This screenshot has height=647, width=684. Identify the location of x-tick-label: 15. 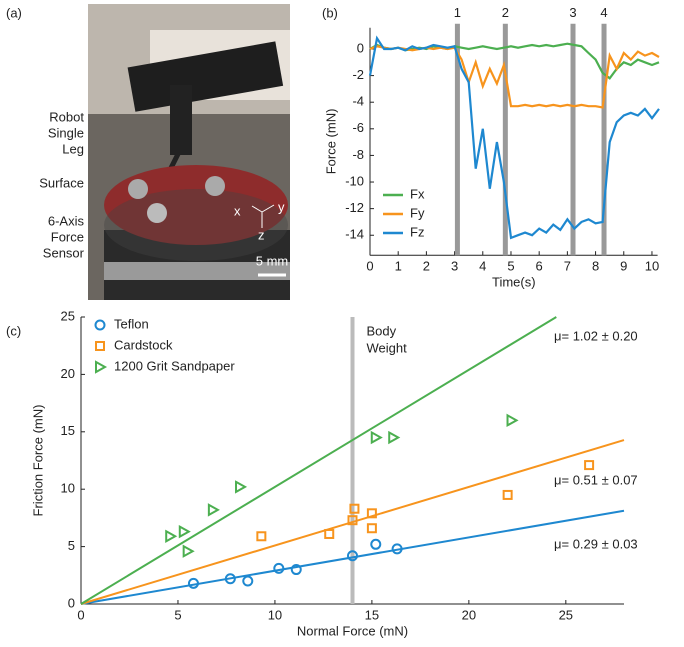
(372, 614).